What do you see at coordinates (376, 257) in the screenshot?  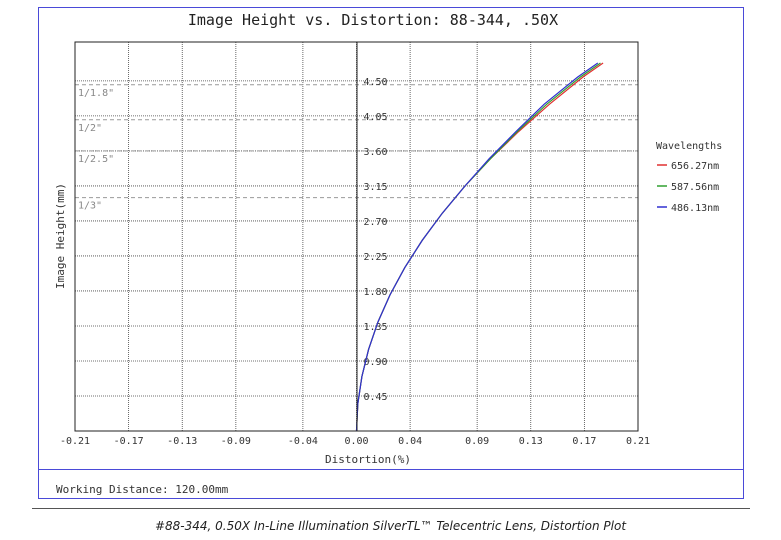 I see `y-tick-label: 2.25` at bounding box center [376, 257].